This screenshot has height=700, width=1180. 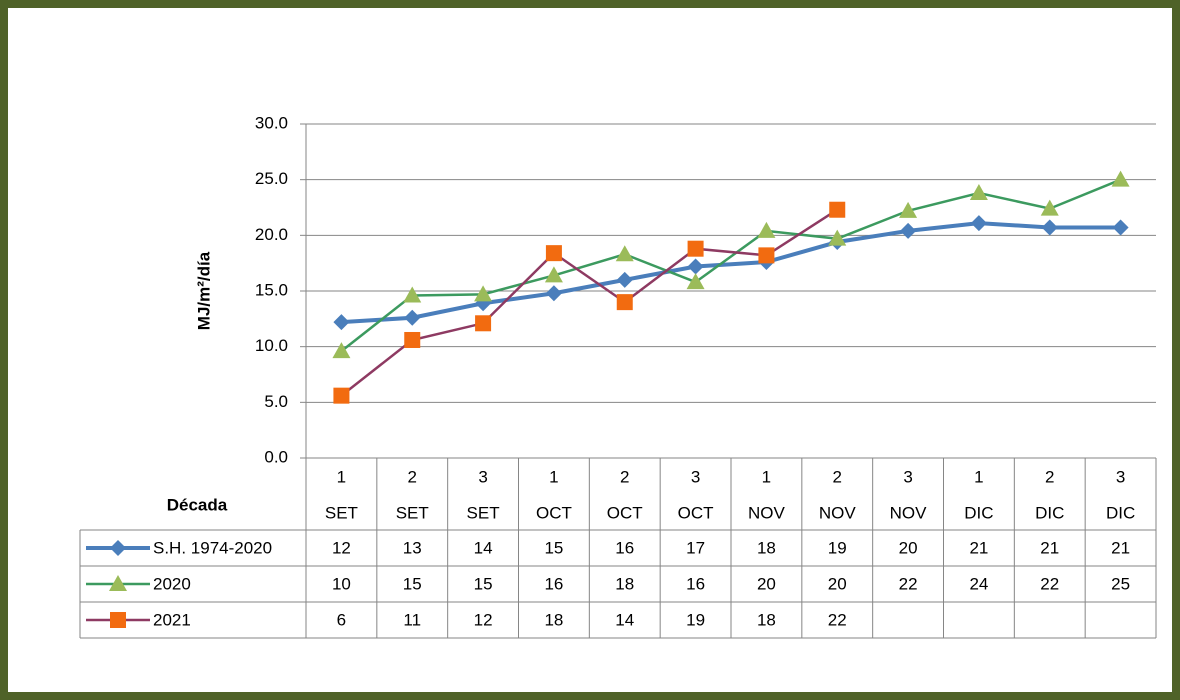 What do you see at coordinates (271, 234) in the screenshot?
I see `y-tick-label: 20.0` at bounding box center [271, 234].